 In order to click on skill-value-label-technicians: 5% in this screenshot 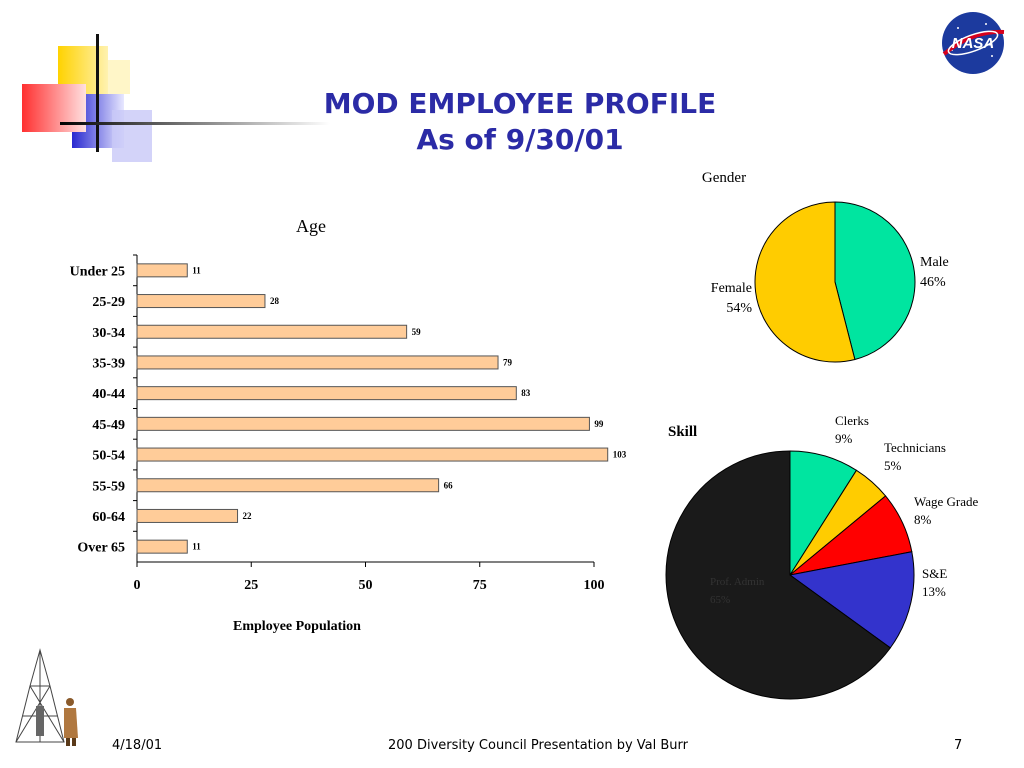, I will do `click(893, 465)`.